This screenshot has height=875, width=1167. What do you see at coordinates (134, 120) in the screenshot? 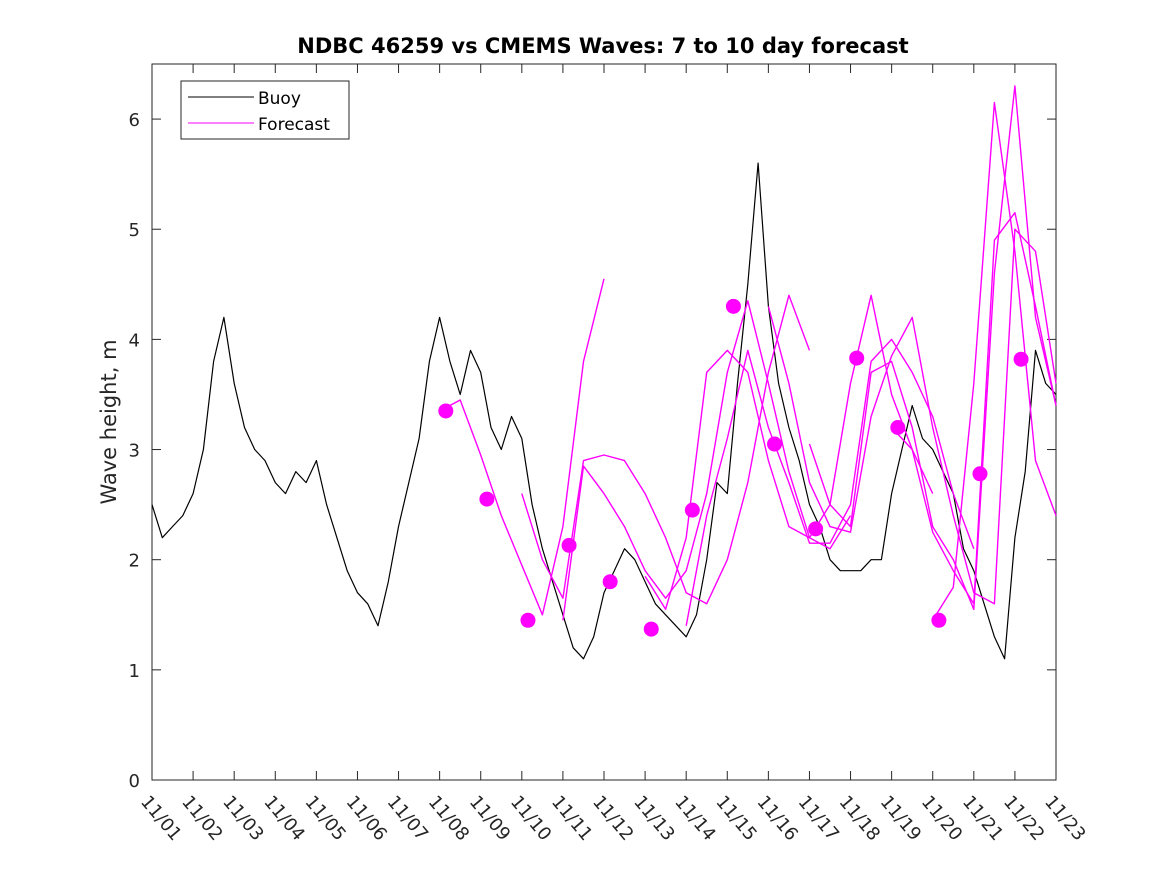
I see `y-tick-label: 6` at bounding box center [134, 120].